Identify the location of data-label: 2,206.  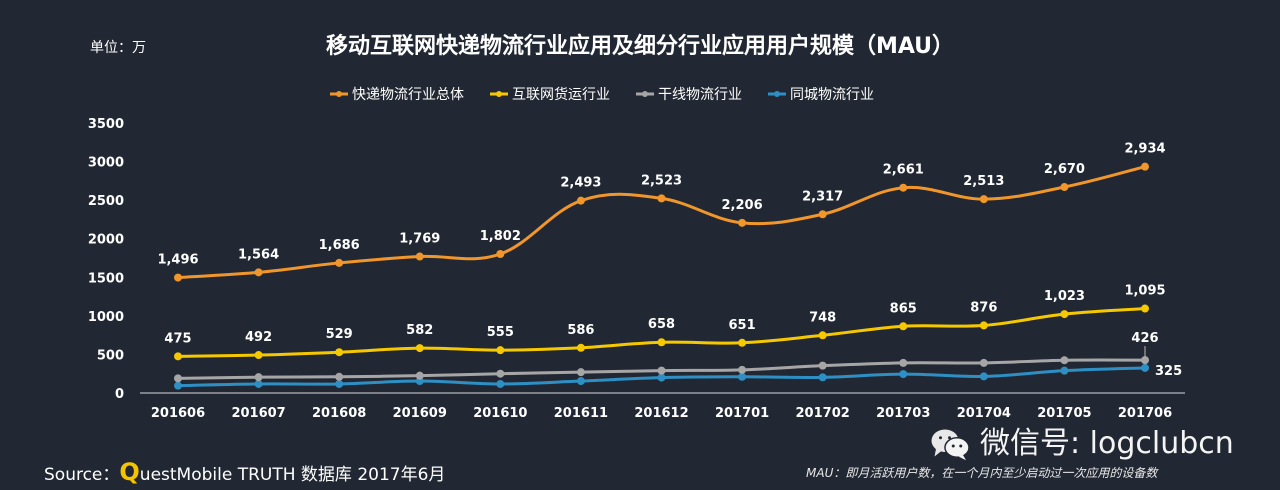
(742, 205).